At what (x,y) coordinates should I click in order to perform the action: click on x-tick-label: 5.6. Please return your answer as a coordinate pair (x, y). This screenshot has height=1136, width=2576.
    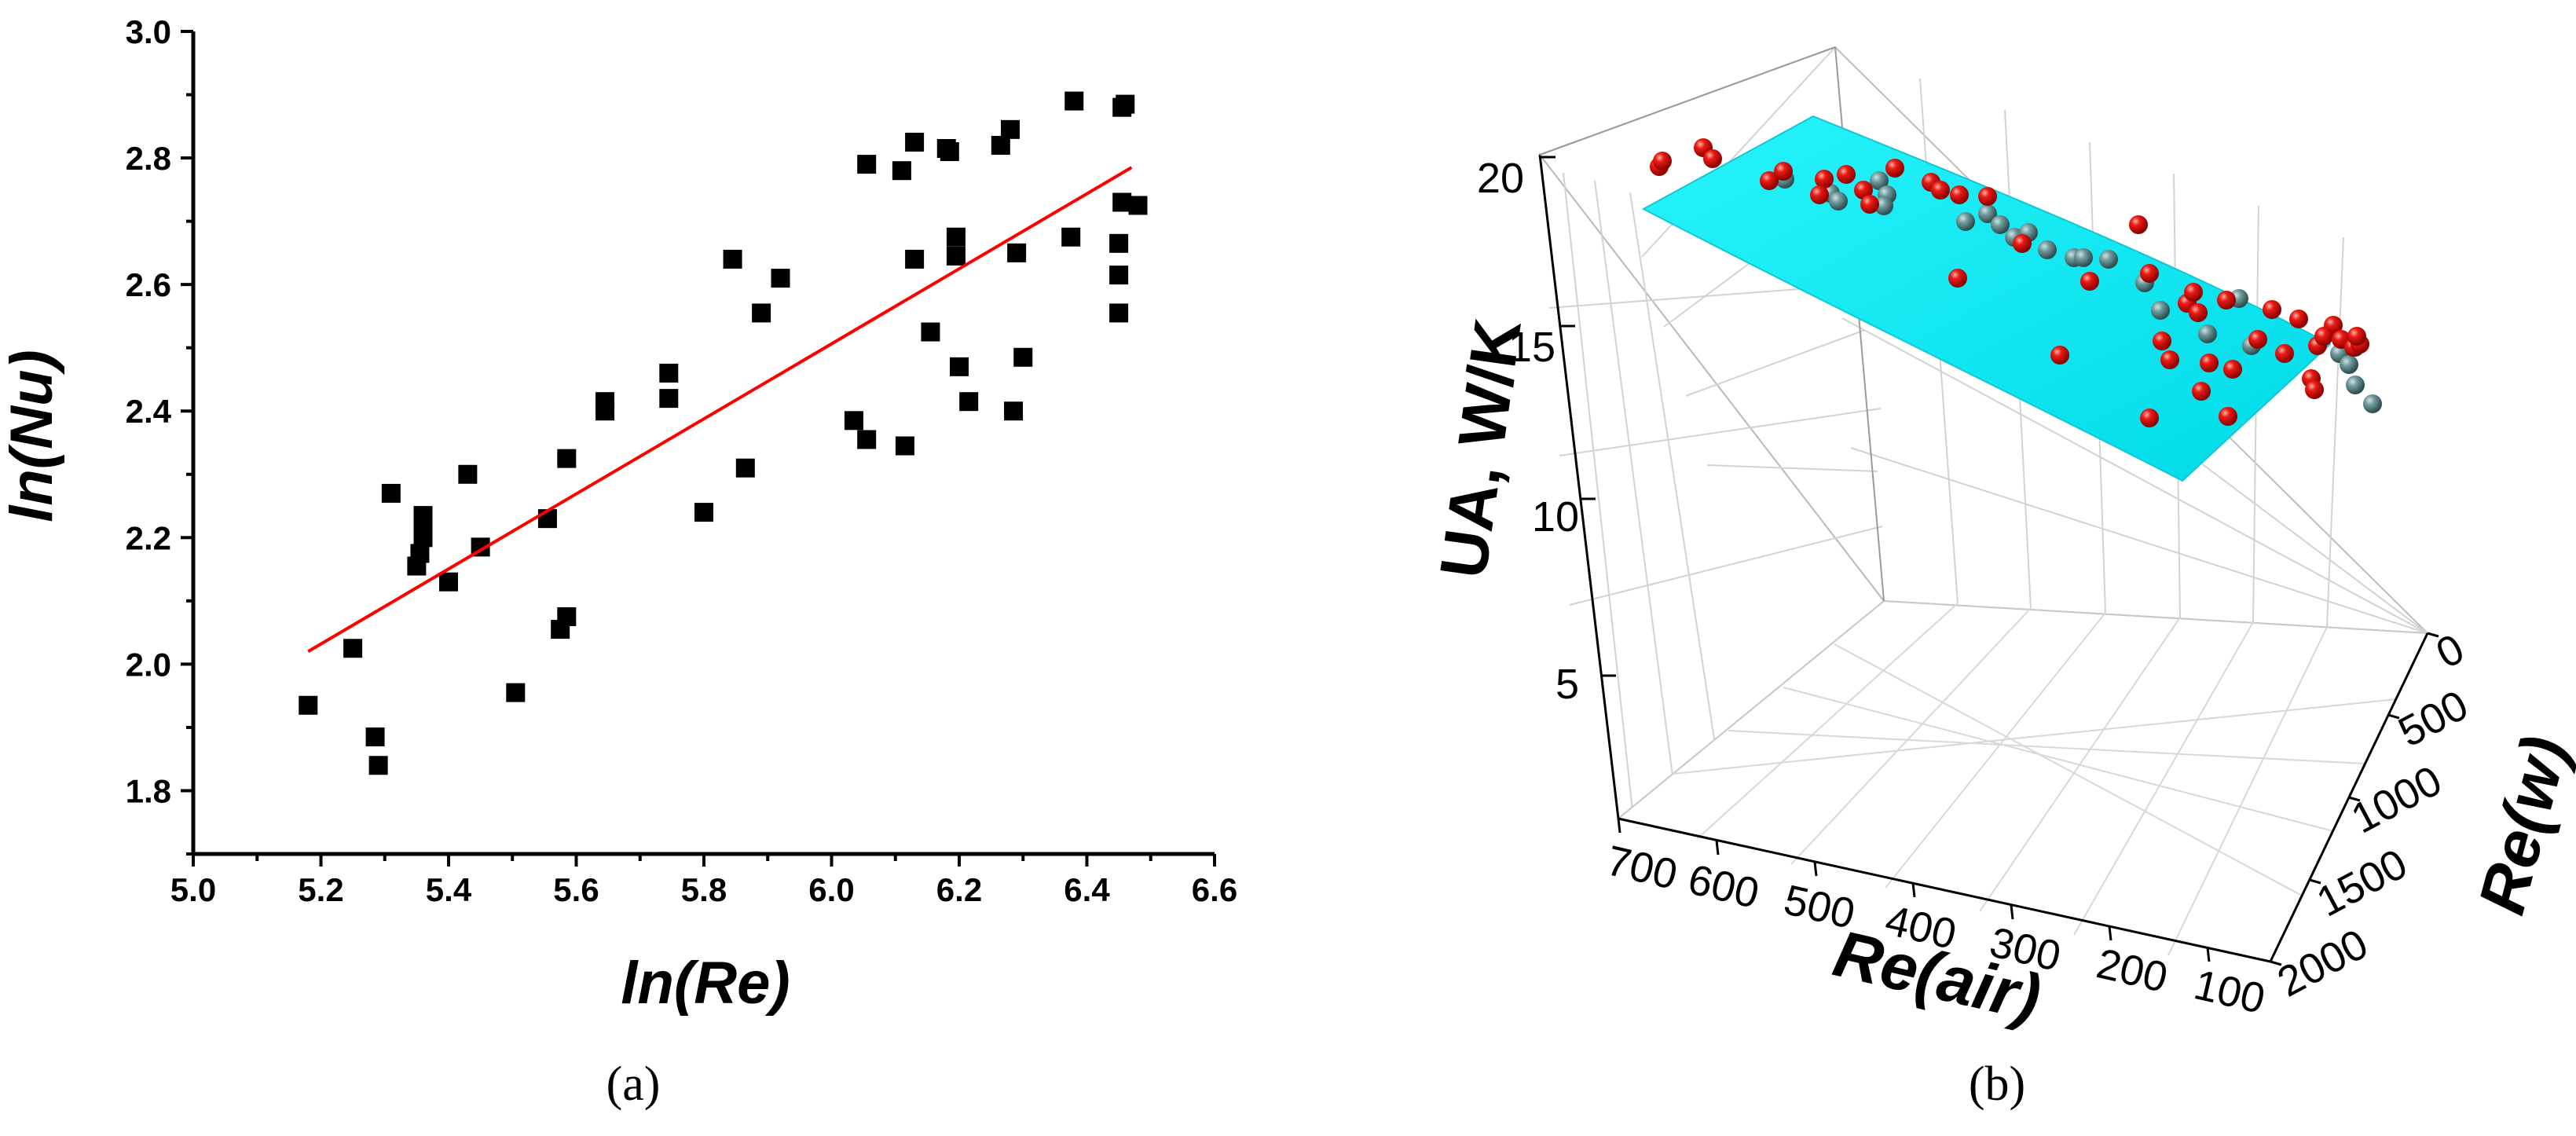
    Looking at the image, I should click on (576, 889).